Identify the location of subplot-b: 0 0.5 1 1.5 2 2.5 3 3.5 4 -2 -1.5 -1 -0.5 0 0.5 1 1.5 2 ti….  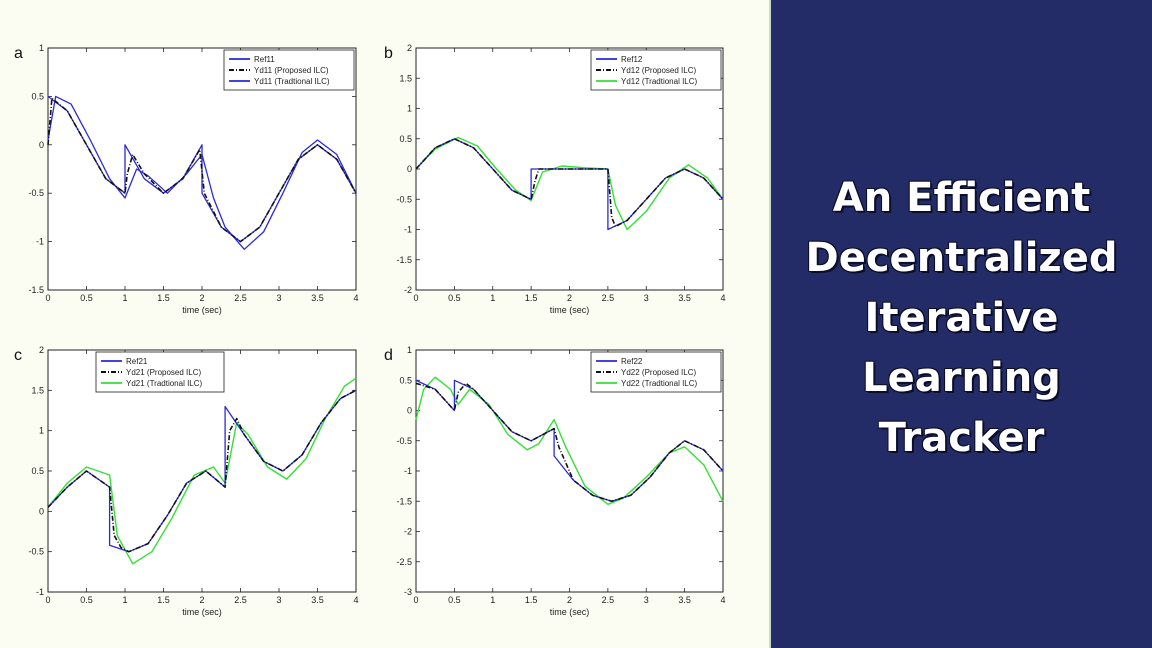
(555, 179).